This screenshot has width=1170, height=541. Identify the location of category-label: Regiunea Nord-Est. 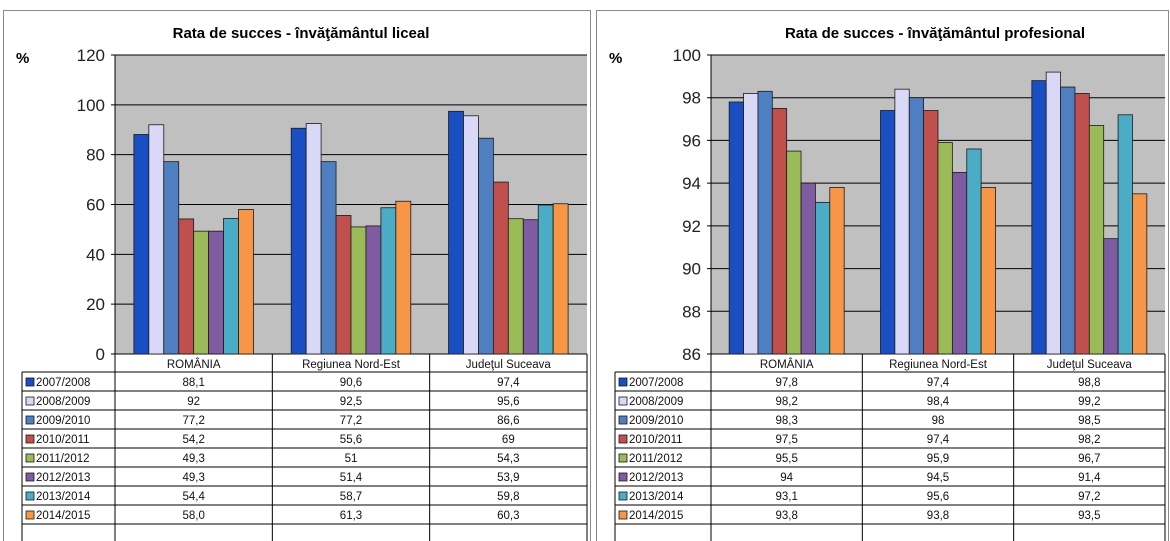
(351, 365).